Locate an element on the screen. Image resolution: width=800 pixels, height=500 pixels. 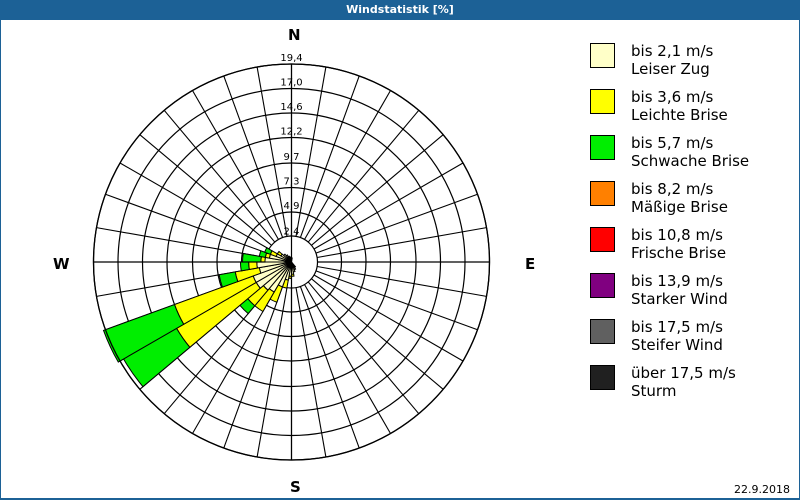
legend-range: bis 5,7 m/s is located at coordinates (672, 143).